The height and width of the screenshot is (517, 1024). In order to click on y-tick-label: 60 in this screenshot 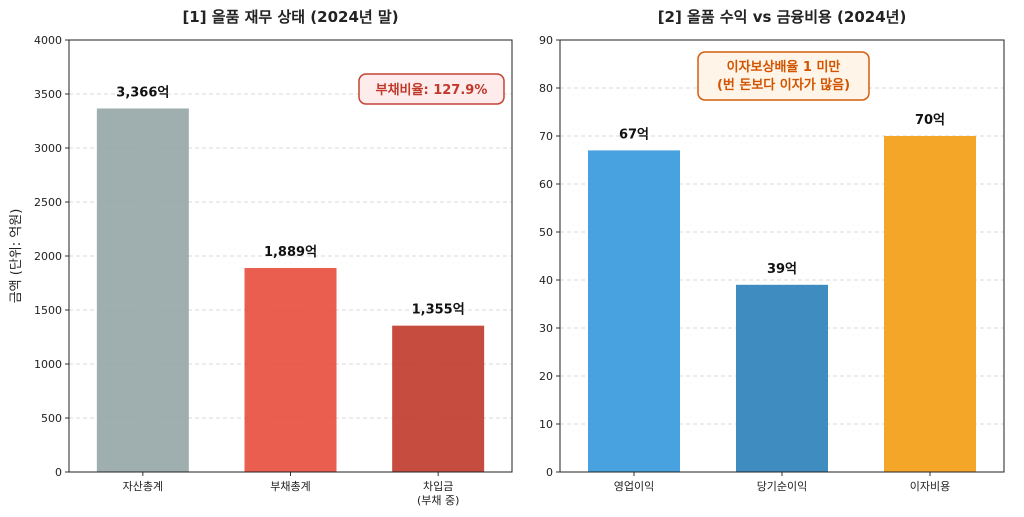, I will do `click(546, 184)`.